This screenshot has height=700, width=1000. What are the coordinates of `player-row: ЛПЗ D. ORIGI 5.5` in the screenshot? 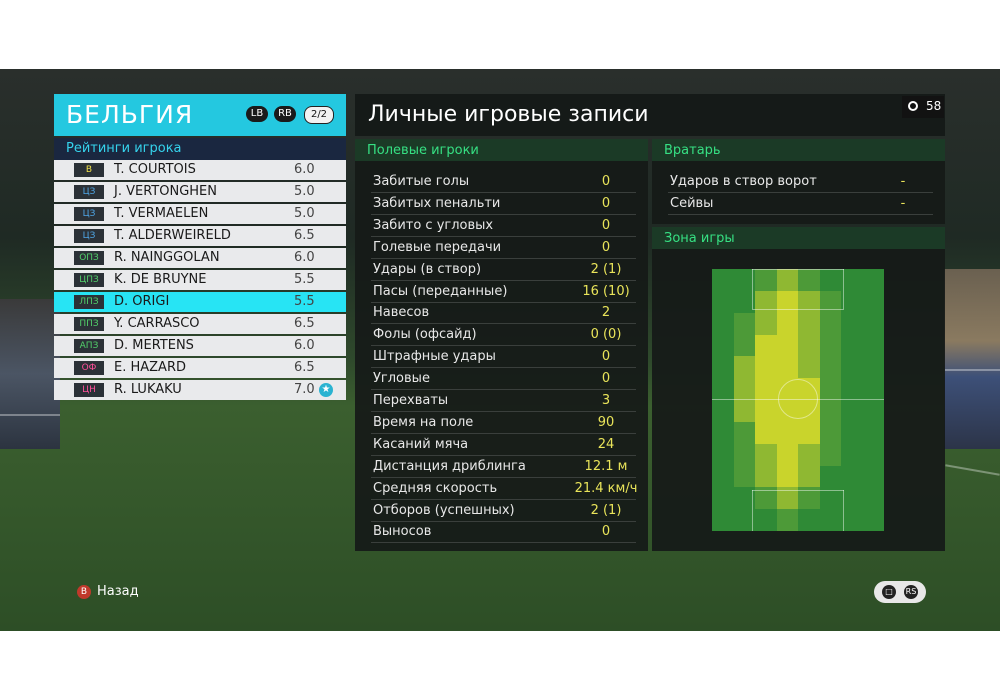 It's located at (200, 302).